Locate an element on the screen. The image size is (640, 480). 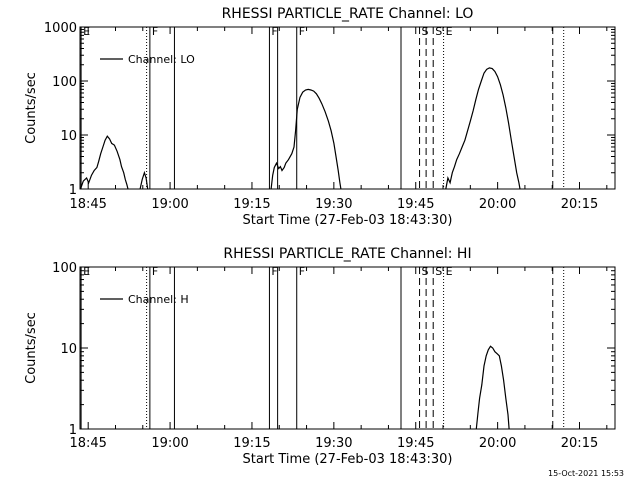
footer-timestamp: 15-Oct-2021 15:53 is located at coordinates (586, 473).